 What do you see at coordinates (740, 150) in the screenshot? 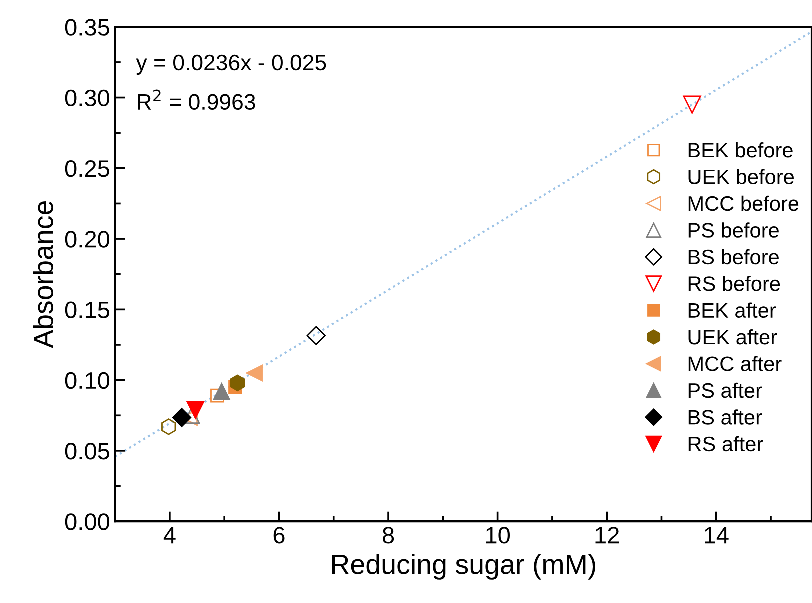
I see `legend-label: BEK before` at bounding box center [740, 150].